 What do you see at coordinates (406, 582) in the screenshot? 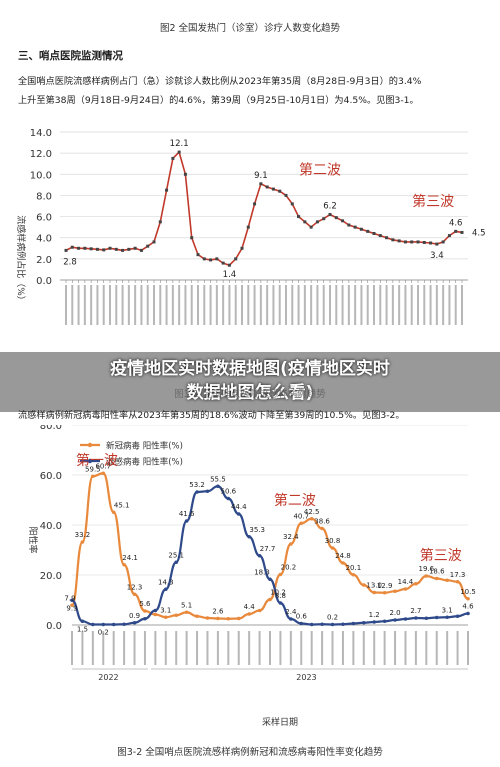
I see `chart2-covid-data-label: 14.4` at bounding box center [406, 582].